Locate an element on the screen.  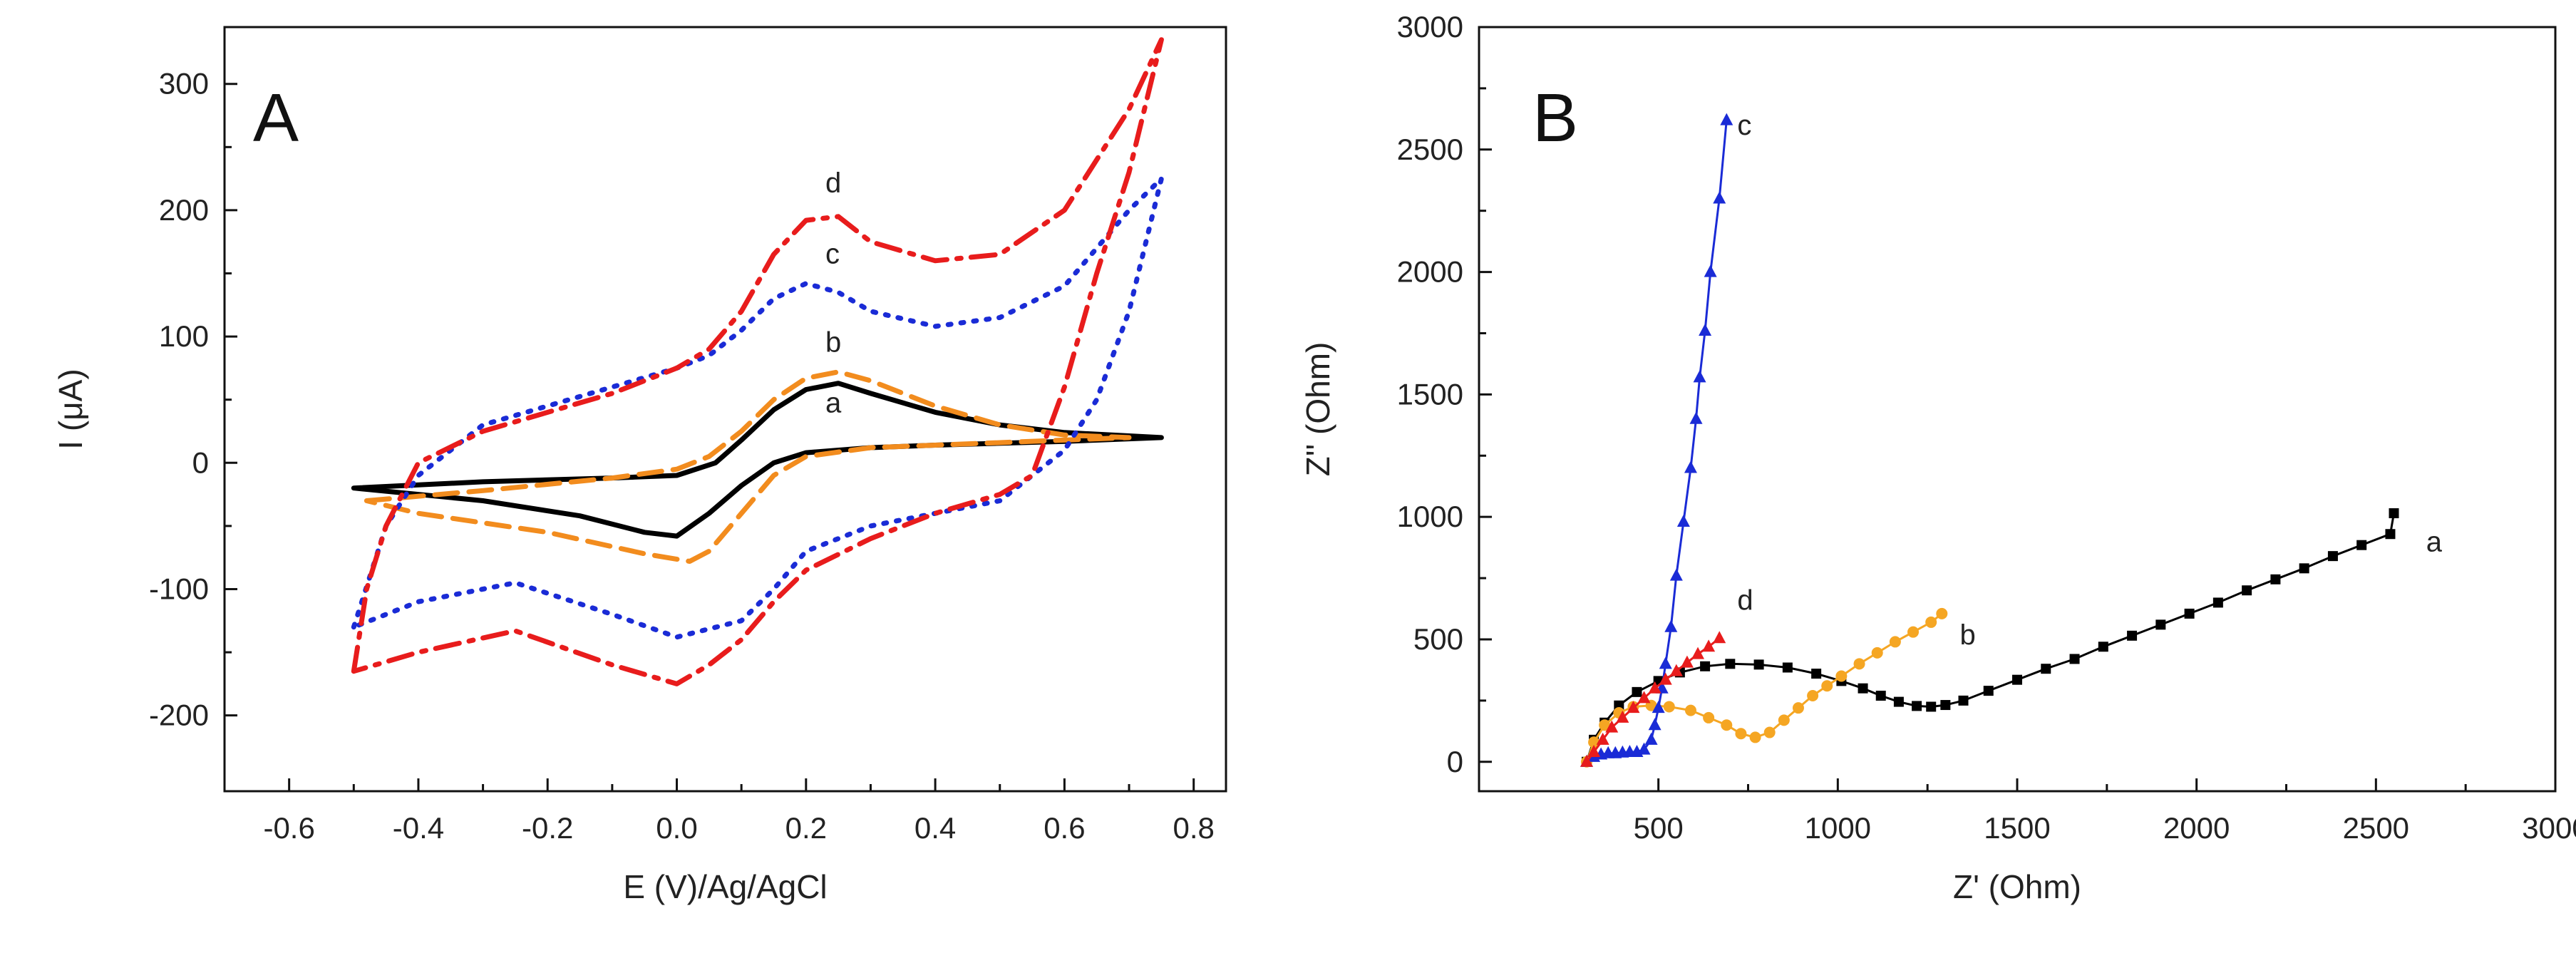
panel-a-x-axis-title: E (V)/Ag/AgCl is located at coordinates (725, 887).